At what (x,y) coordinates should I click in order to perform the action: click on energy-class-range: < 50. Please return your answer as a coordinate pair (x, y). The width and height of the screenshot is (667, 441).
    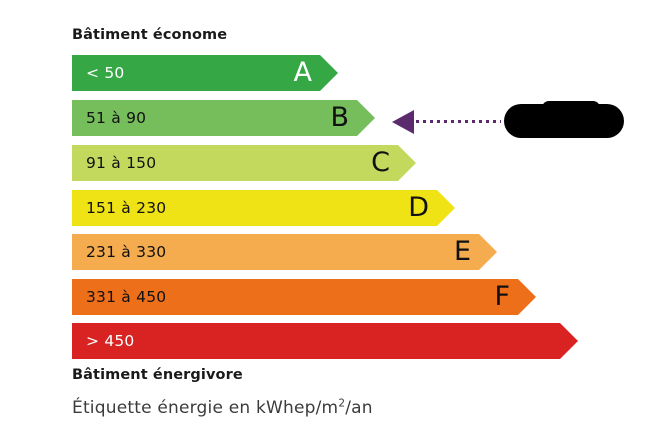
    Looking at the image, I should click on (105, 73).